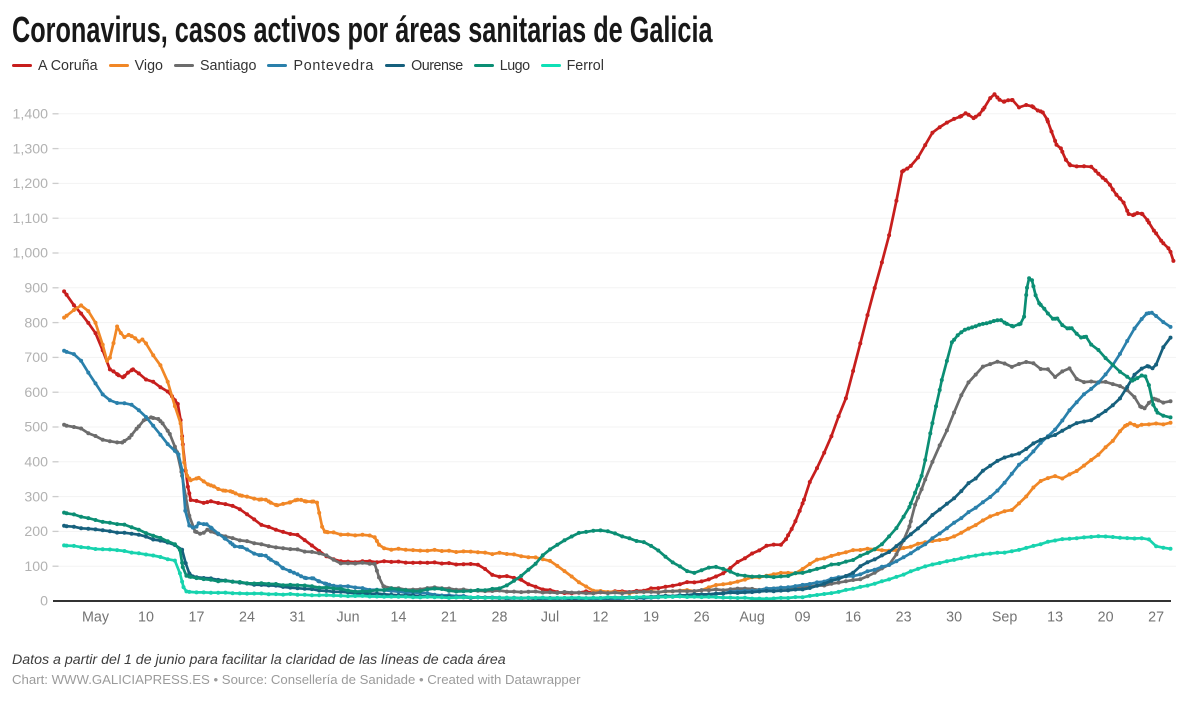  Describe the element at coordinates (36, 532) in the screenshot. I see `svg-text: 200` at that location.